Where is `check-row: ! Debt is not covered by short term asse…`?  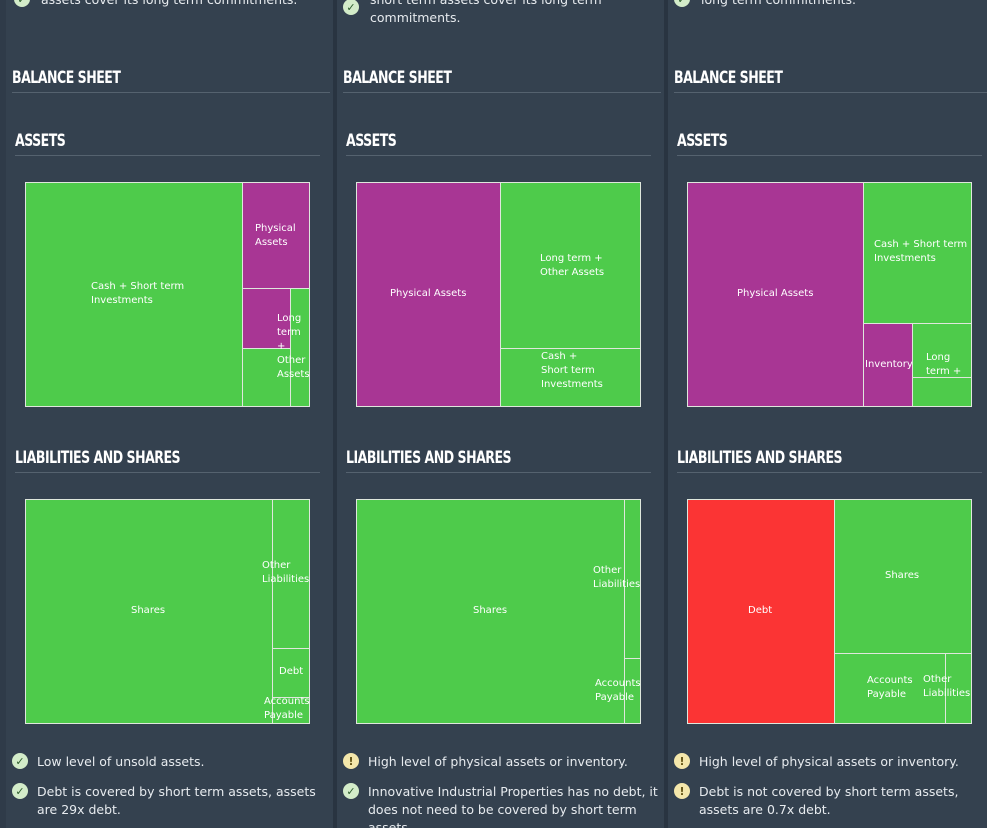 check-row: ! Debt is not covered by short term asse… is located at coordinates (829, 801).